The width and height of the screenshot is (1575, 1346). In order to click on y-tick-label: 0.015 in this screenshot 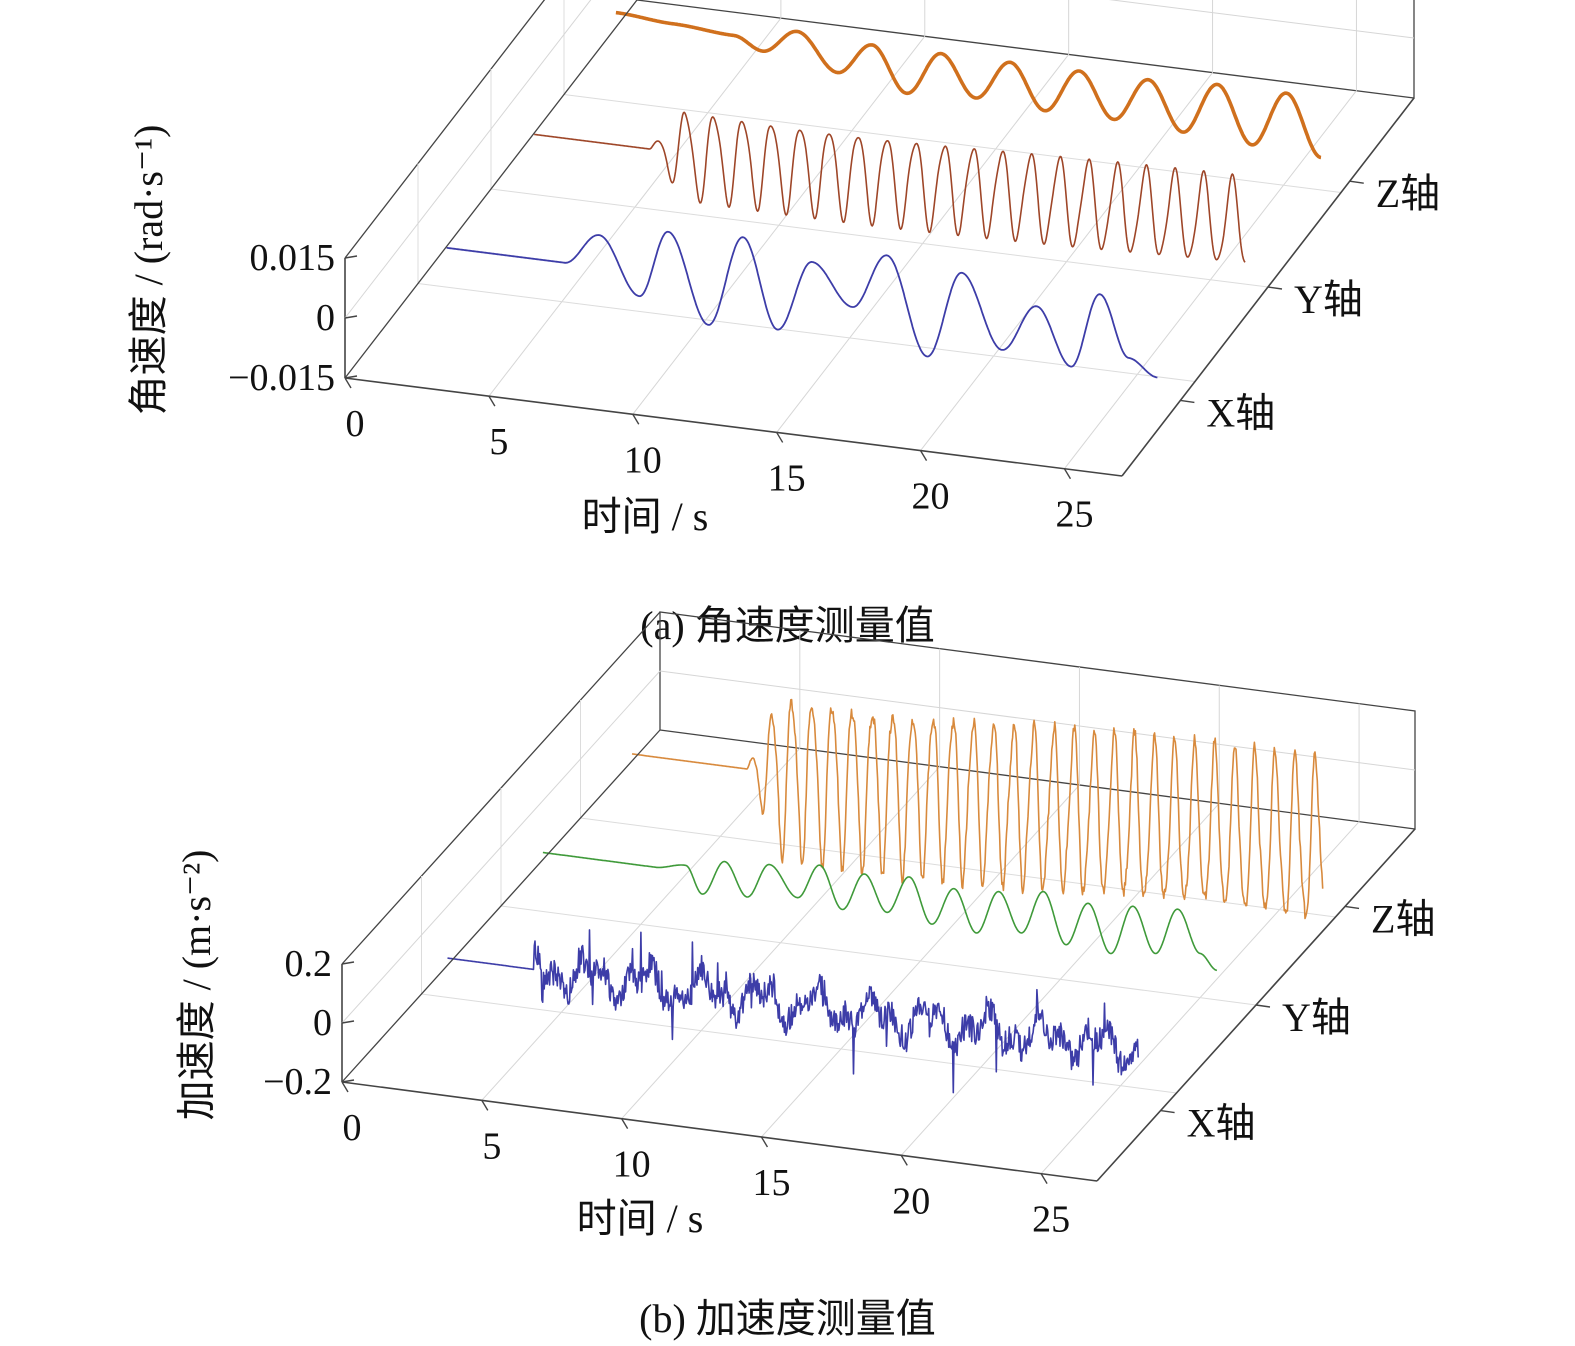, I will do `click(293, 258)`.